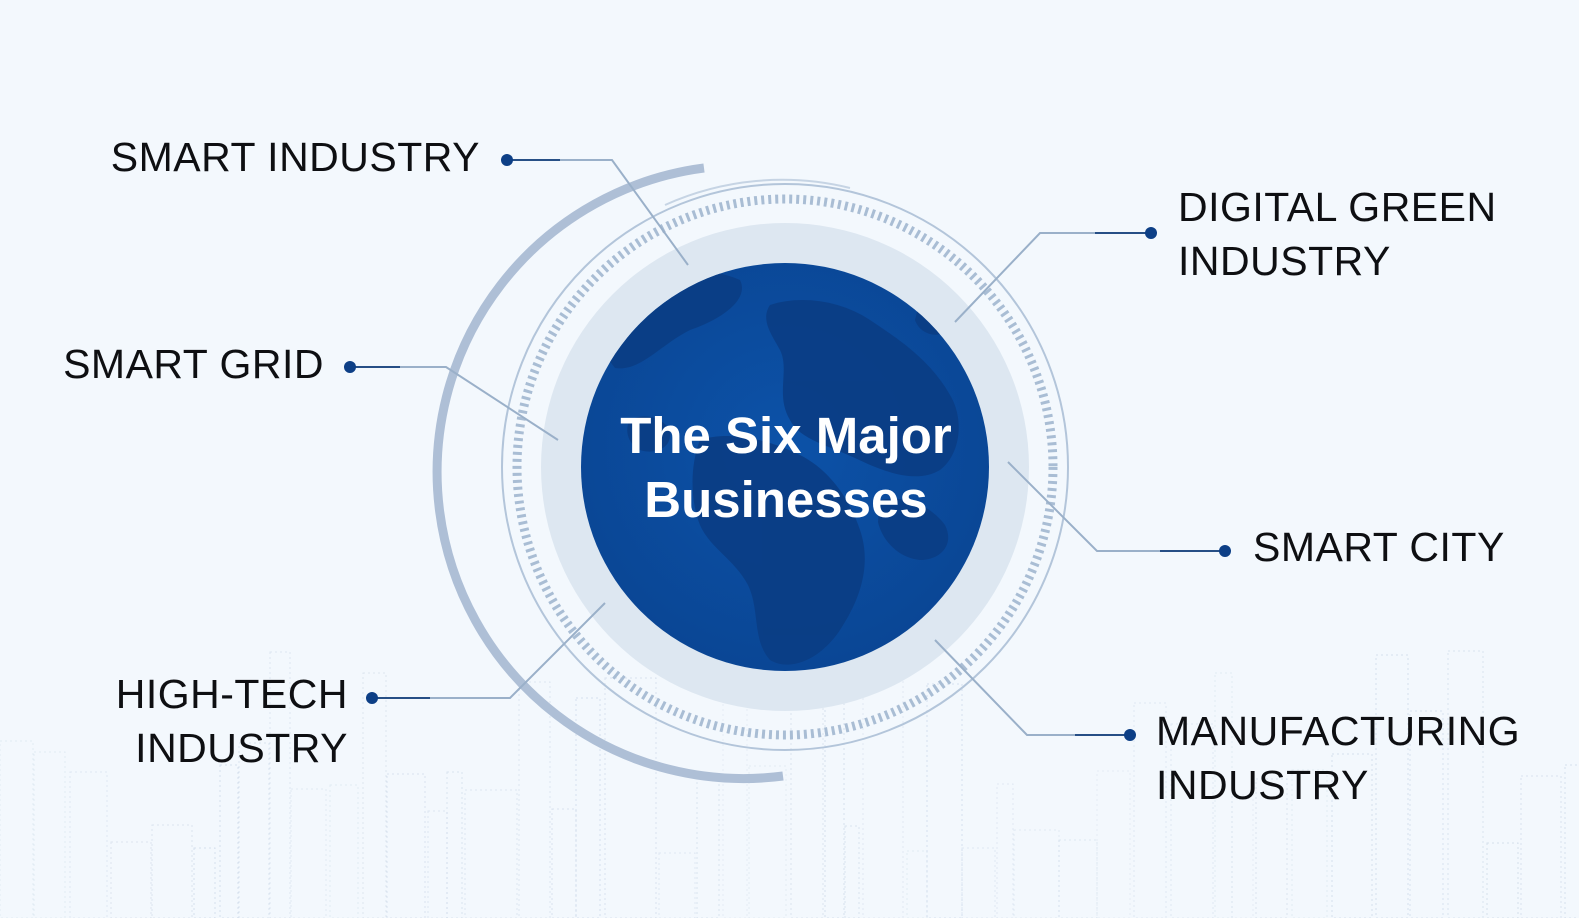  What do you see at coordinates (786, 435) in the screenshot?
I see `center-title-line-1: The Six Major` at bounding box center [786, 435].